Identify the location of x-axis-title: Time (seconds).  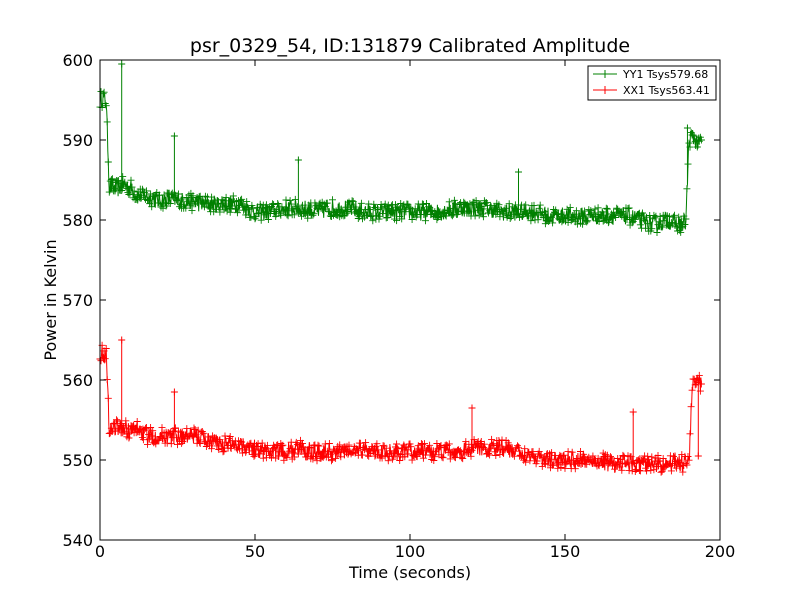
(409, 572).